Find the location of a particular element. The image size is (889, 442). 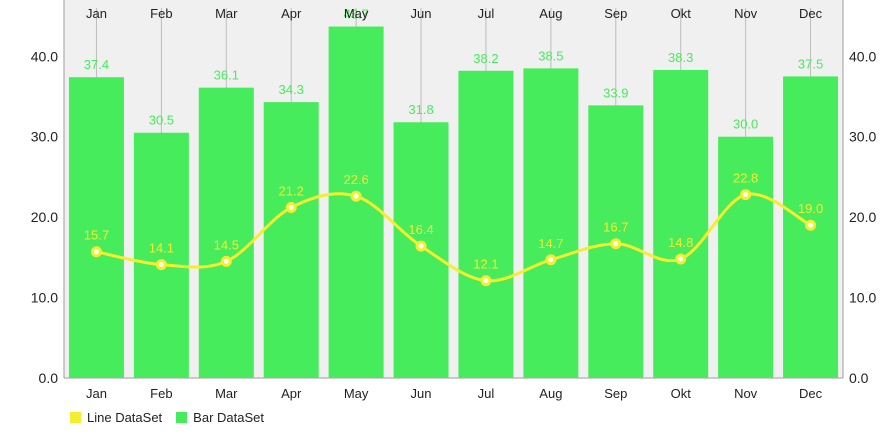

line-value-label: 14.5 is located at coordinates (226, 244).